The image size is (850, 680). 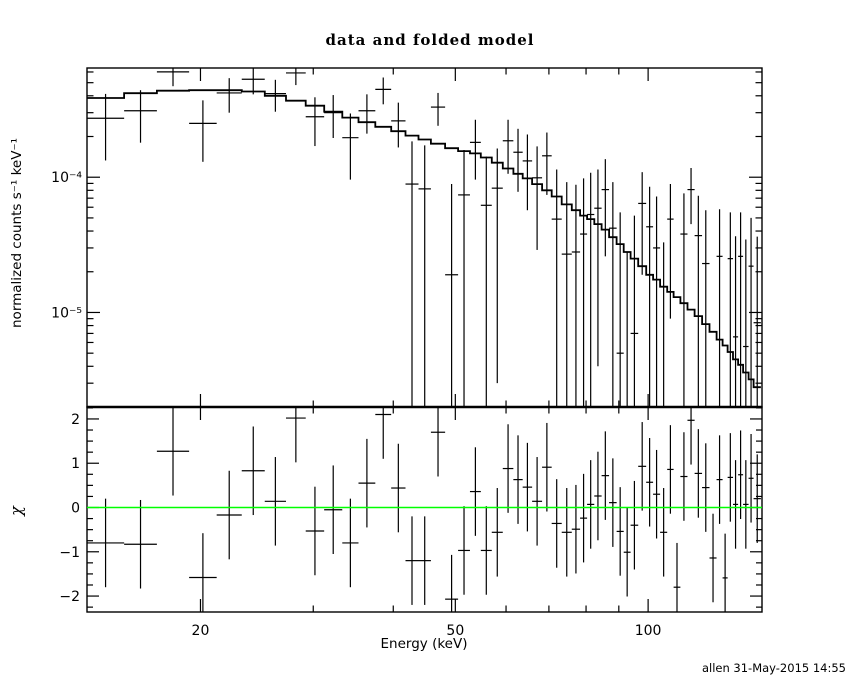 What do you see at coordinates (648, 631) in the screenshot?
I see `x-tick-label: 100` at bounding box center [648, 631].